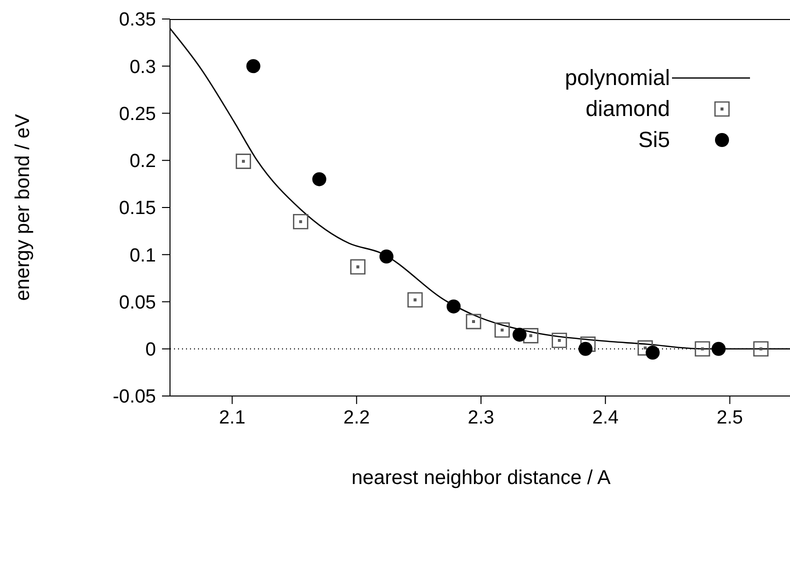 The height and width of the screenshot is (583, 790). What do you see at coordinates (137, 209) in the screenshot?
I see `y-tick-label: 0.15` at bounding box center [137, 209].